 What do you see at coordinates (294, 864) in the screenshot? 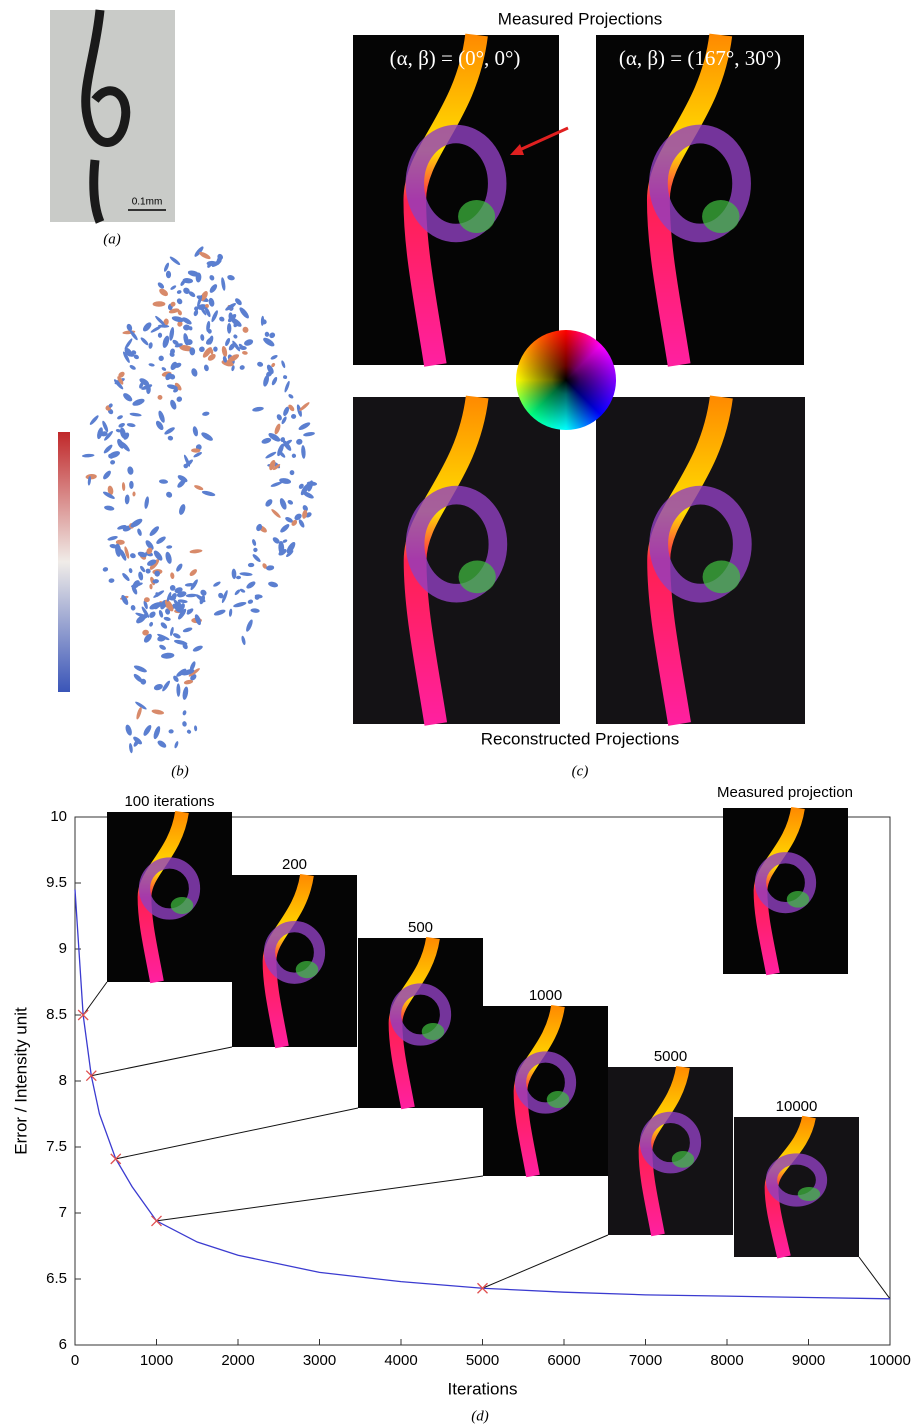
I see `thumbnail-label: 200` at bounding box center [294, 864].